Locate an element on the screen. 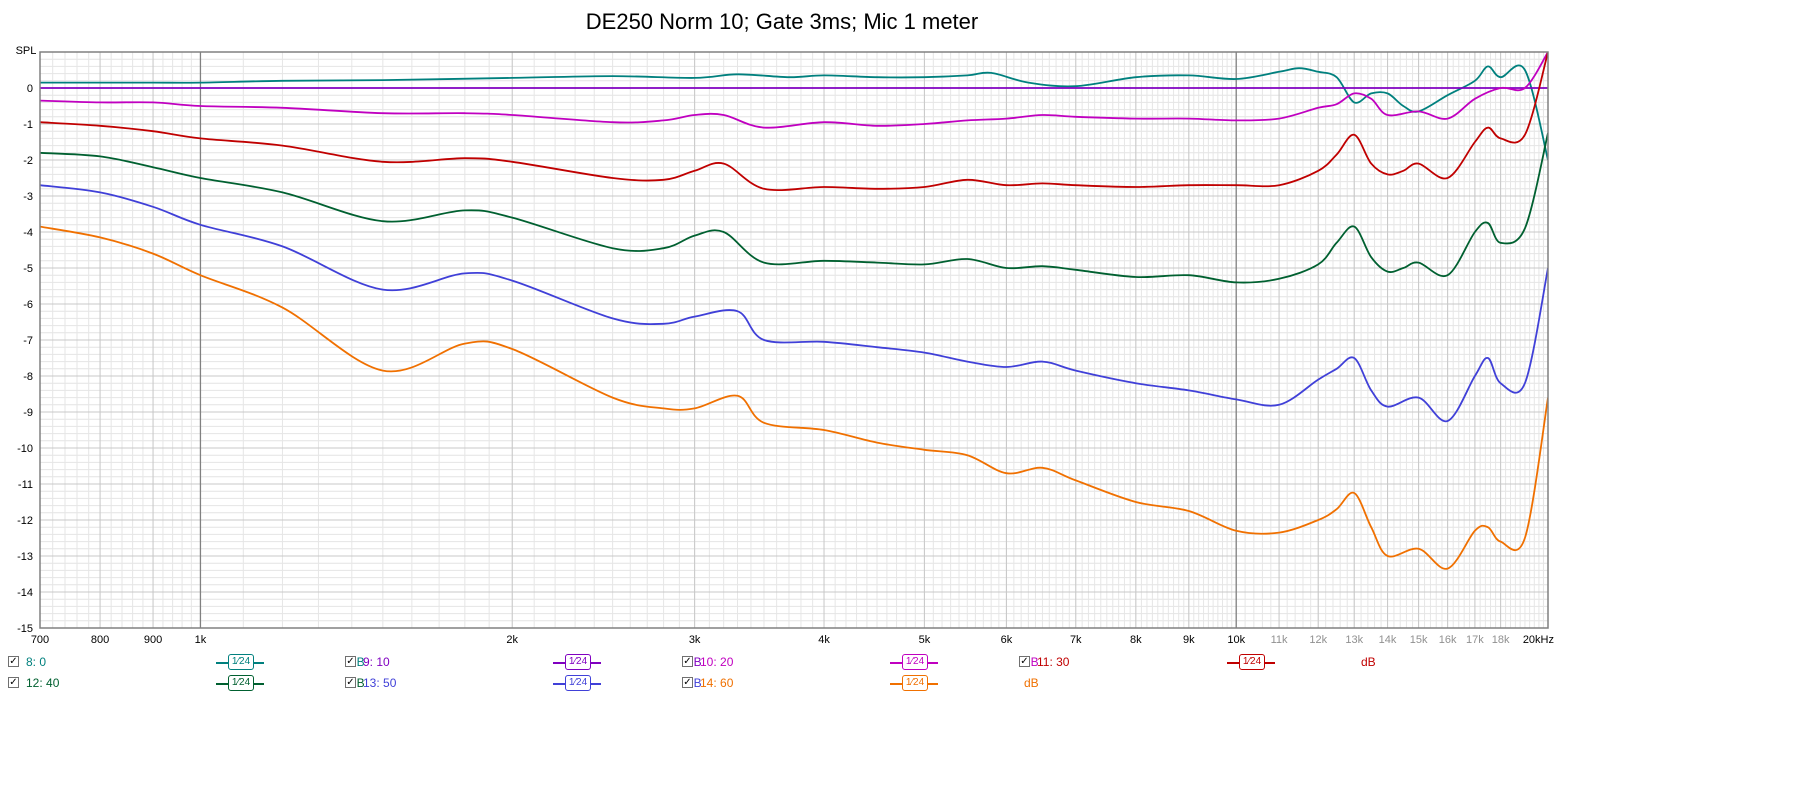 Image resolution: width=1800 pixels, height=799 pixels. series-label: 8: 0 is located at coordinates (36, 662).